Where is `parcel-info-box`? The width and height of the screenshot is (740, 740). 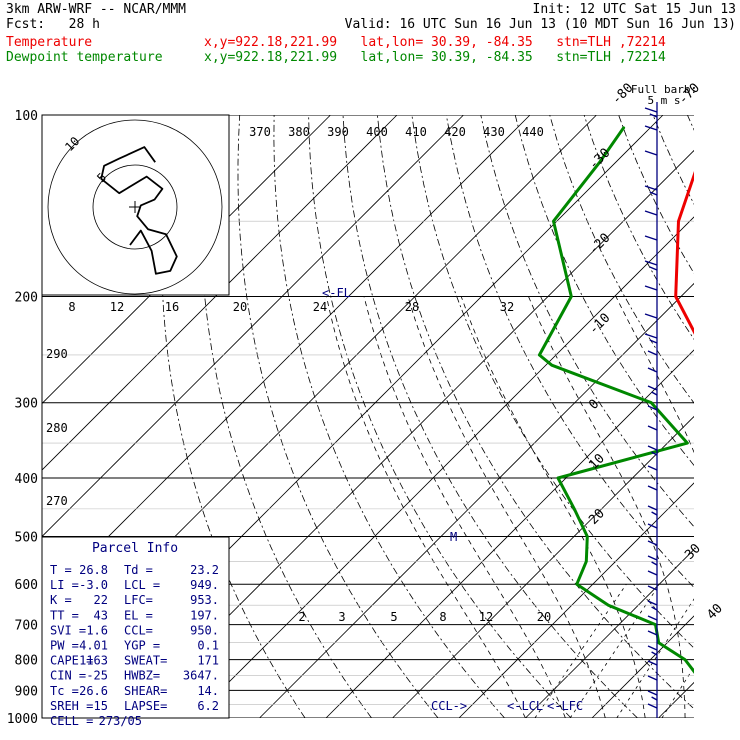 parcel-info-box is located at coordinates (135, 627).